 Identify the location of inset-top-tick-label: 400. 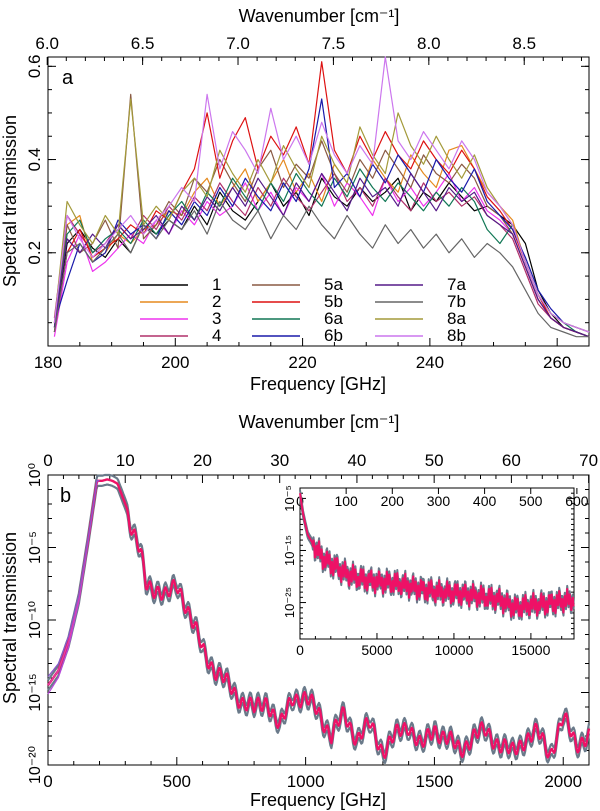
(485, 501).